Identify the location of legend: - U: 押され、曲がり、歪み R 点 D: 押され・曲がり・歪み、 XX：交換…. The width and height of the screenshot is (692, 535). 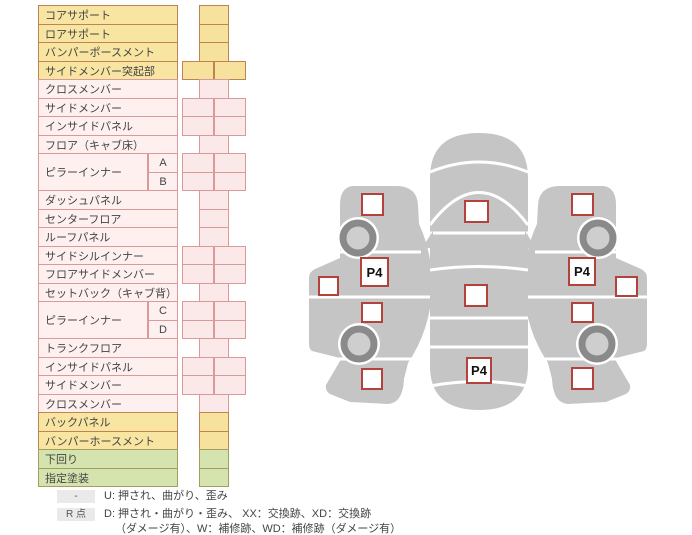
(267, 512).